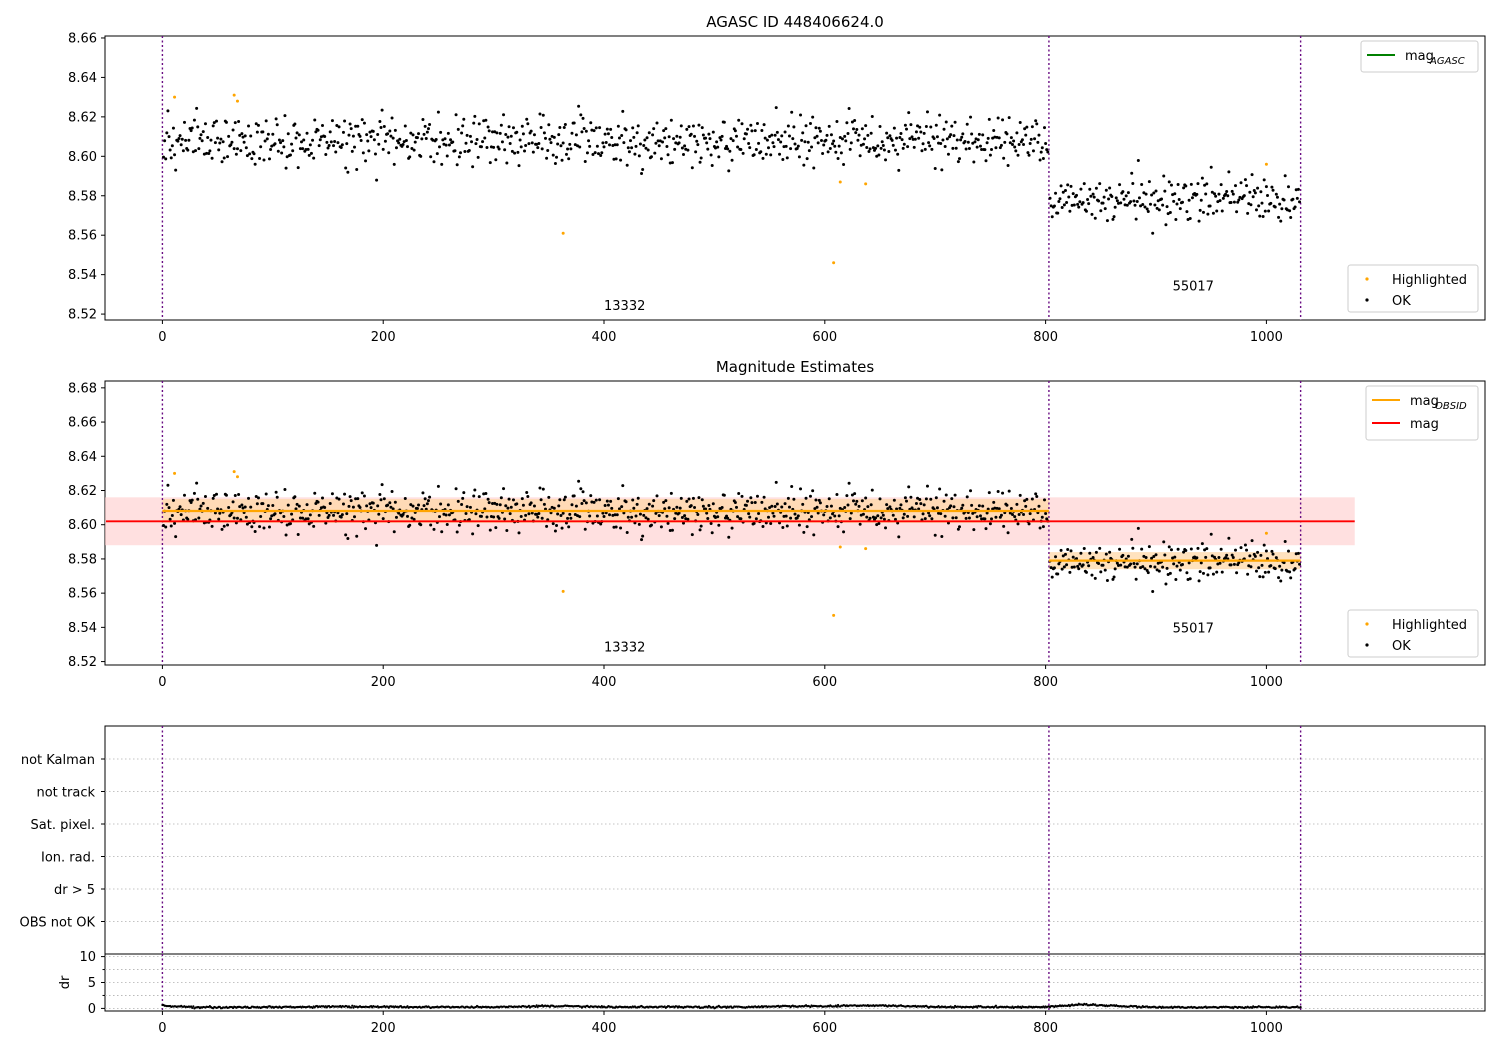  Describe the element at coordinates (383, 682) in the screenshot. I see `x-tick-label: 200` at that location.